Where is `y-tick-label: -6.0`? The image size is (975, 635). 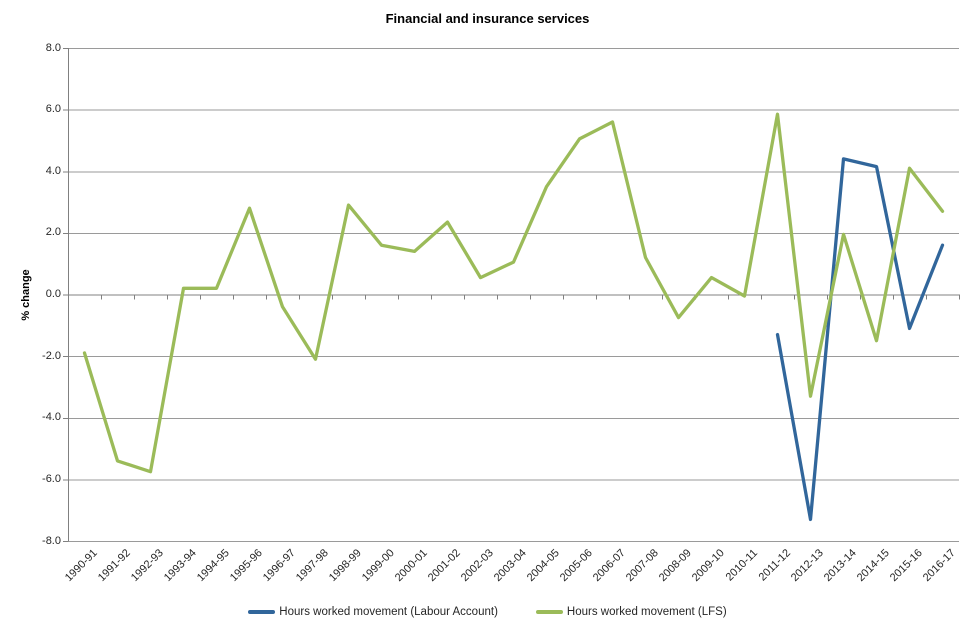 y-tick-label: -6.0 is located at coordinates (51, 479).